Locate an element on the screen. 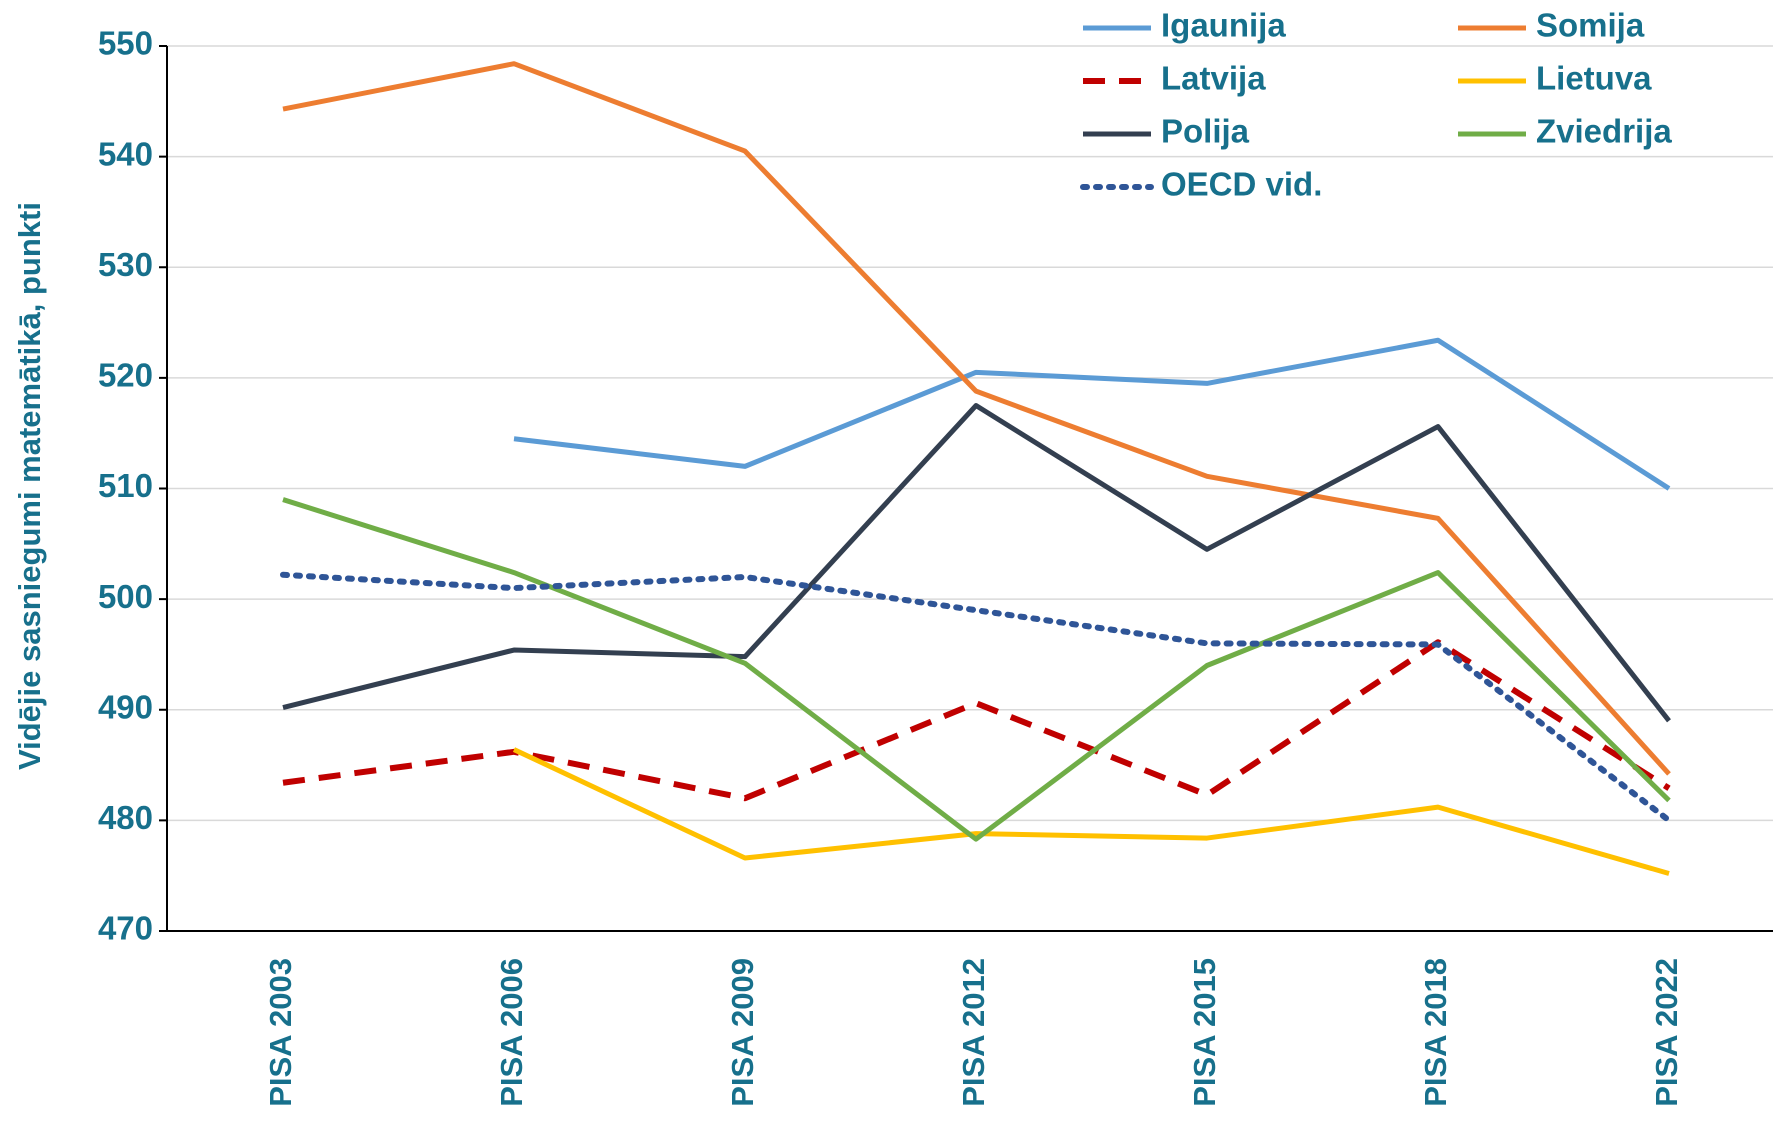  y-tick-label: 520 is located at coordinates (125, 375).